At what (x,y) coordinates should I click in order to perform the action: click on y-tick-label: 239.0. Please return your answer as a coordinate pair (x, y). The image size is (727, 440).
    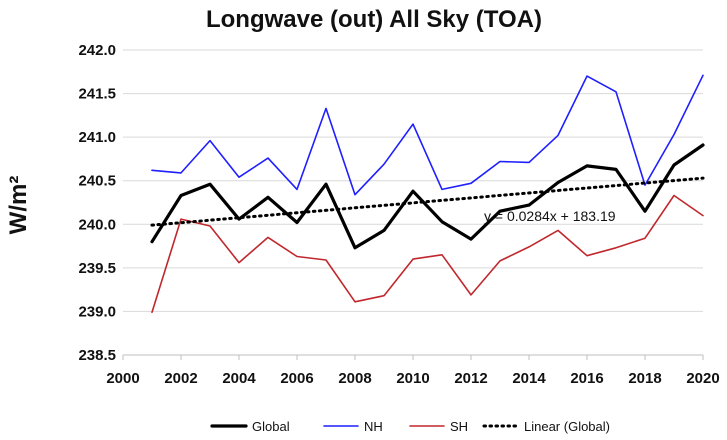
    Looking at the image, I should click on (97, 311).